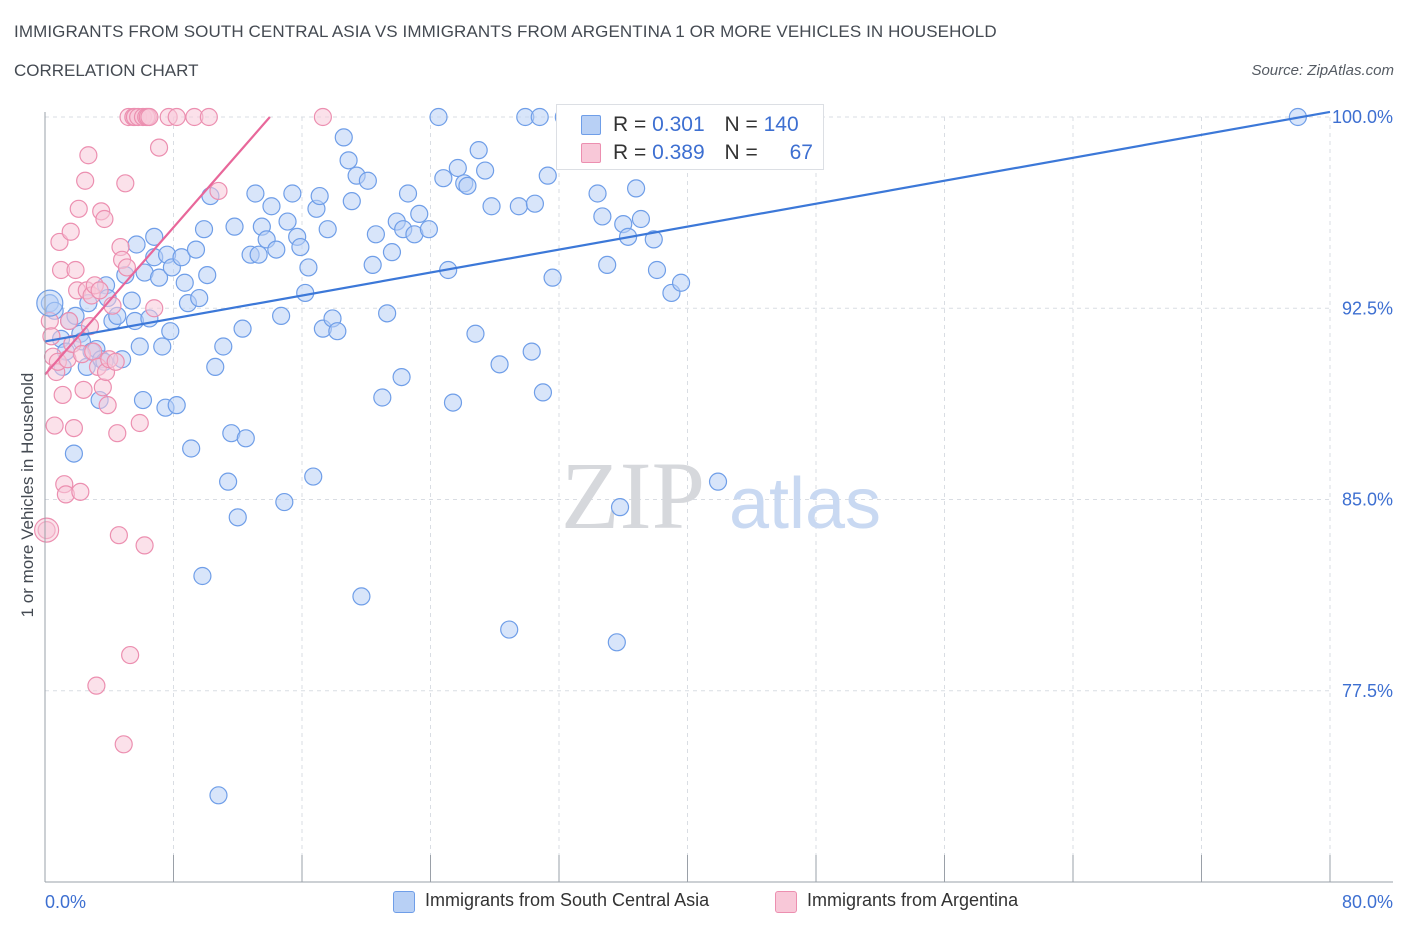  What do you see at coordinates (690, 137) in the screenshot?
I see `stats-box: R = 0.301 N = 140 R = 0.389 N = 67` at bounding box center [690, 137].